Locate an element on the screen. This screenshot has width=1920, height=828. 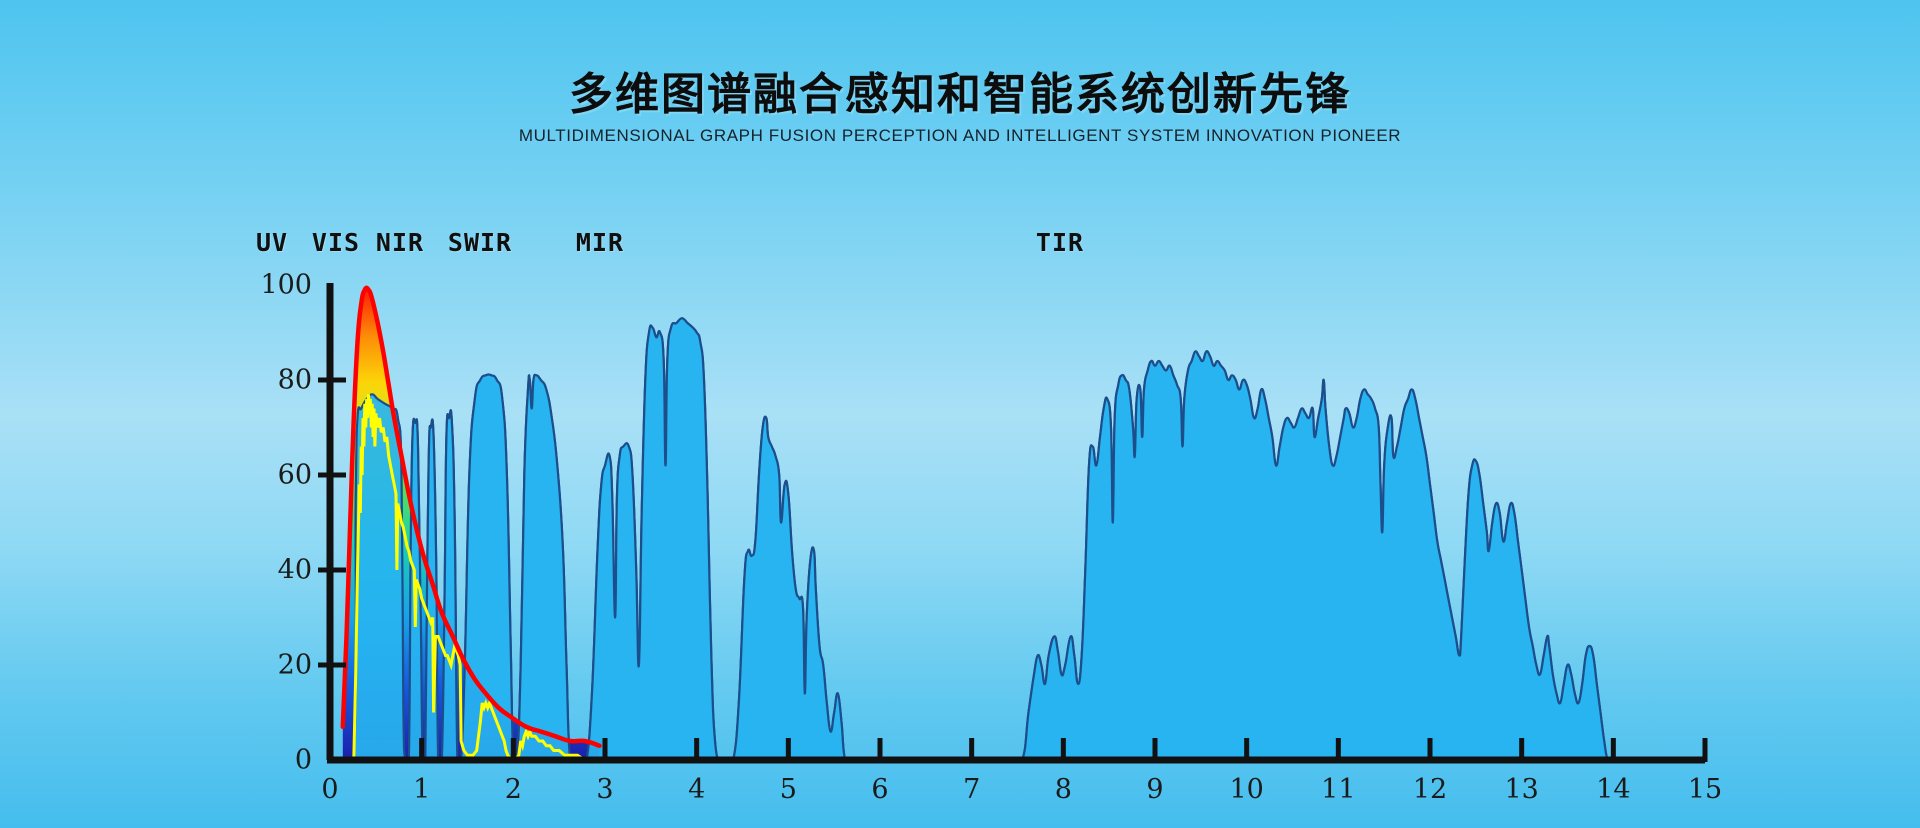
y-axis-tick-label: 0 is located at coordinates (303, 760).